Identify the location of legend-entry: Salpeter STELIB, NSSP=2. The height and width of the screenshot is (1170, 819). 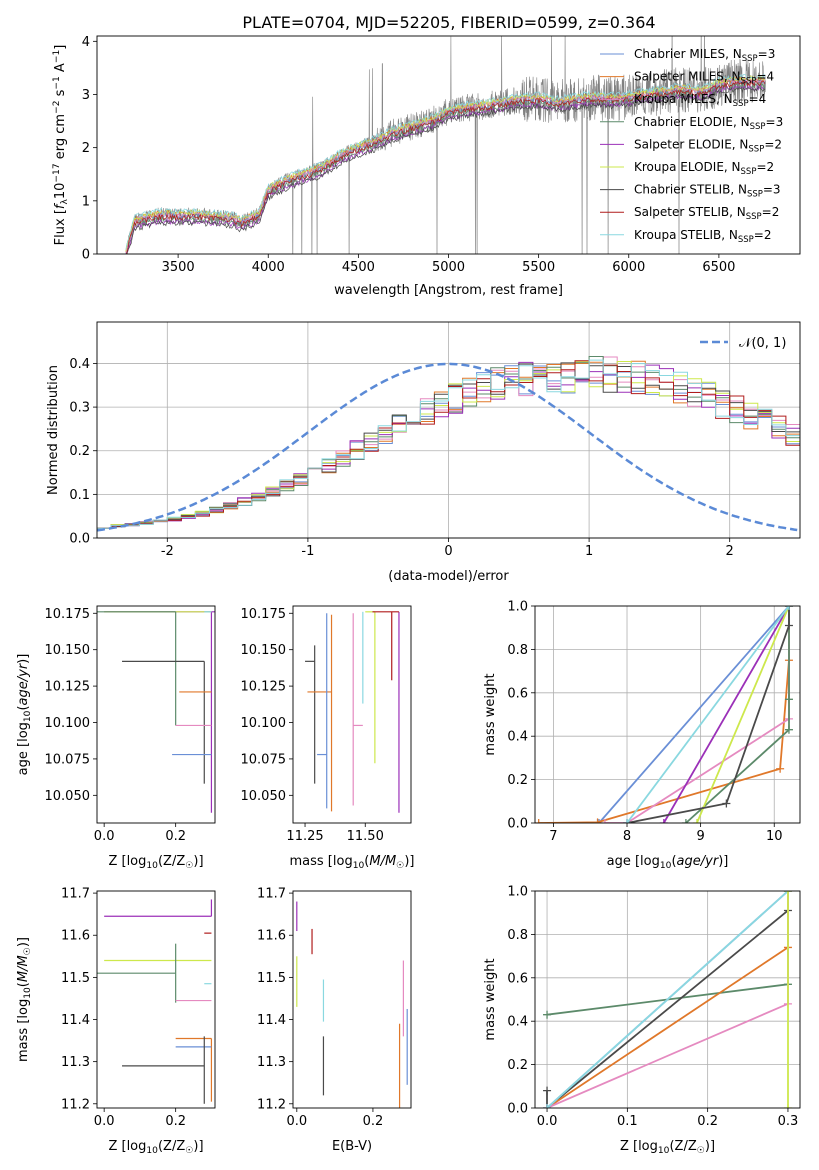
(706, 213).